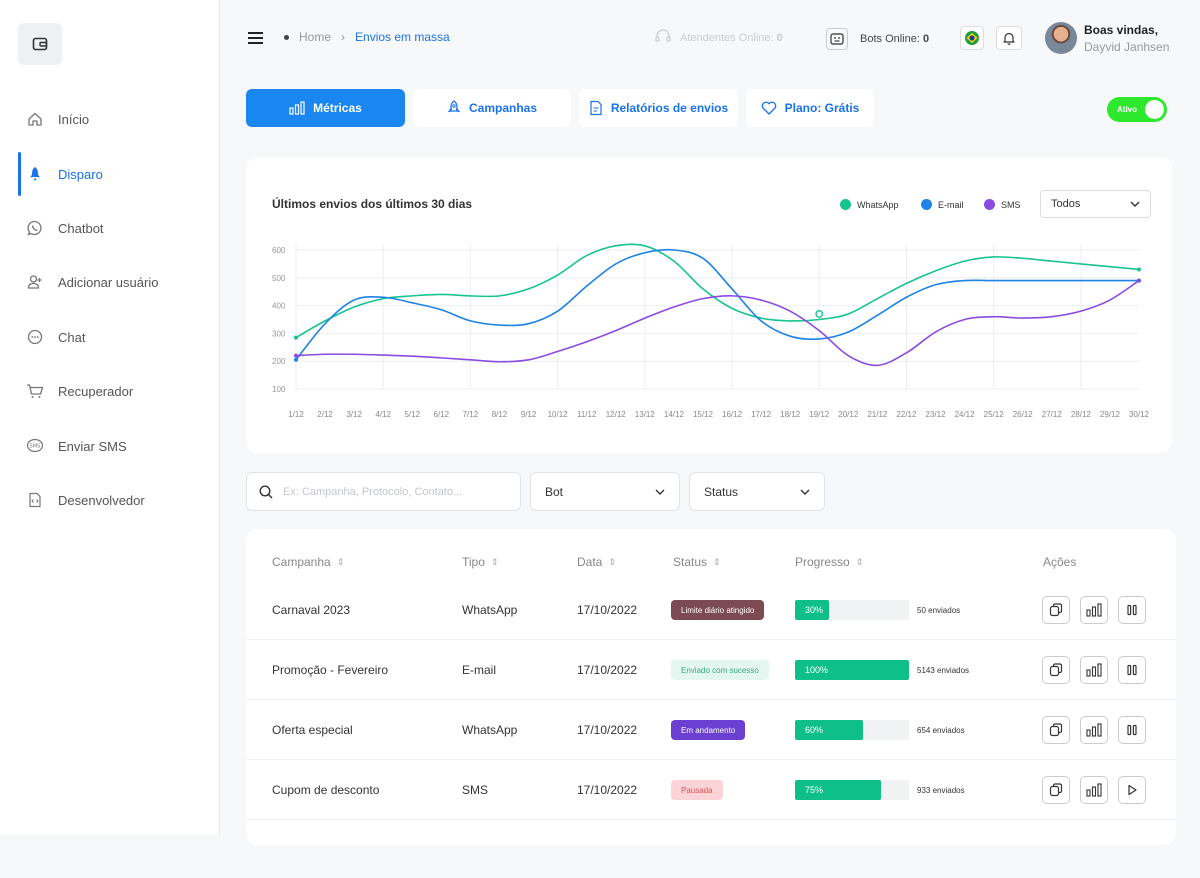  I want to click on legend-email: E-mail, so click(942, 204).